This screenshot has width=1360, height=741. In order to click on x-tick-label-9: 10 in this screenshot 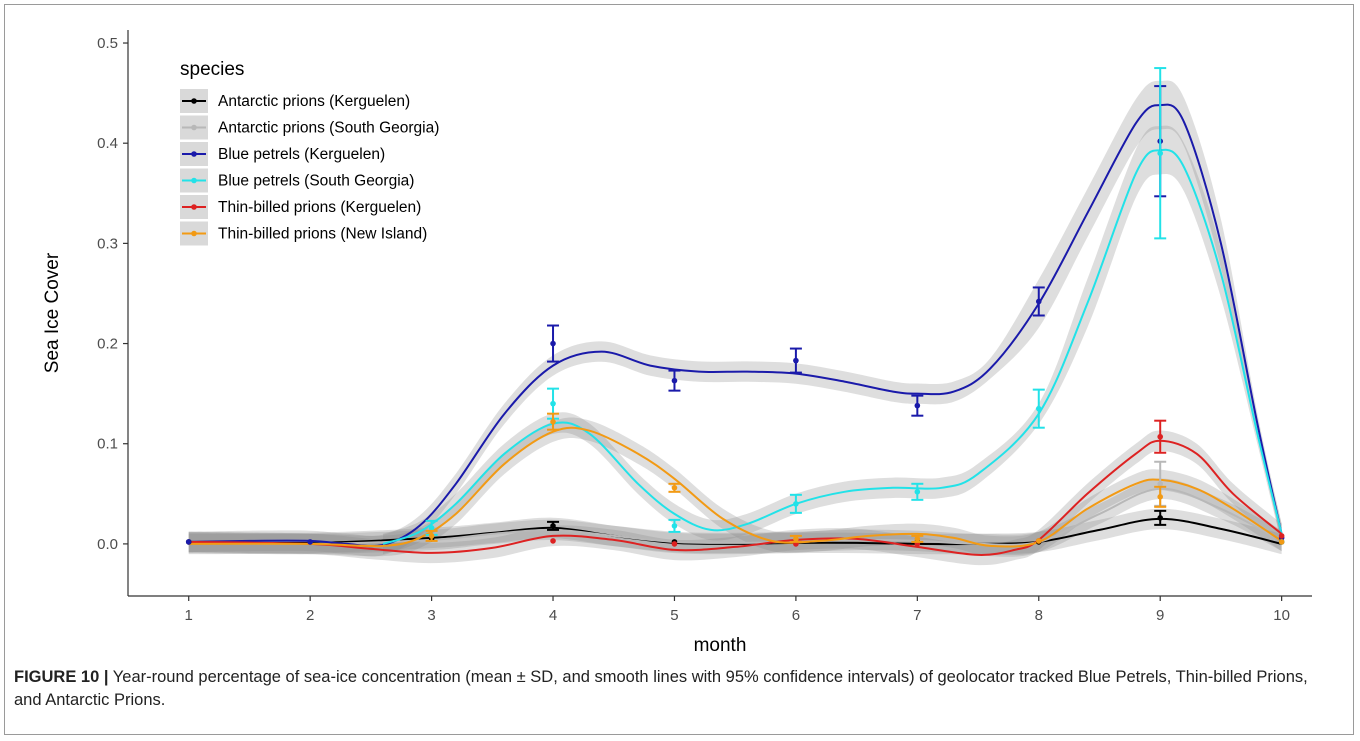, I will do `click(1281, 615)`.